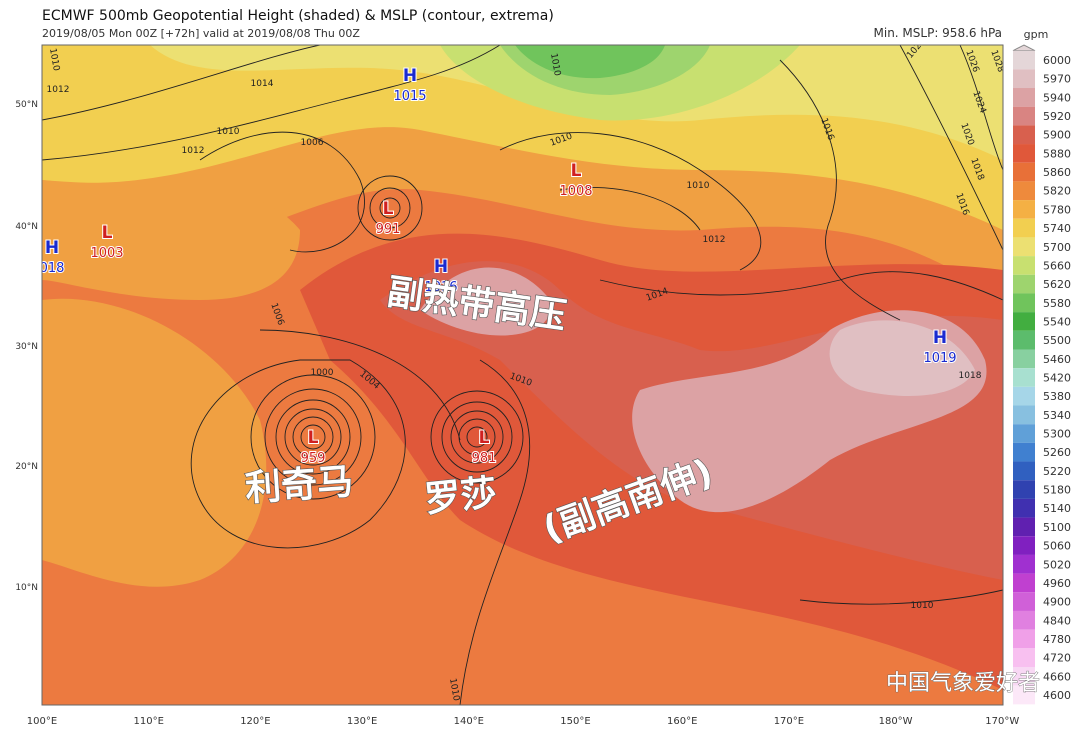 The width and height of the screenshot is (1080, 735). What do you see at coordinates (575, 191) in the screenshot?
I see `center-value: 1008` at bounding box center [575, 191].